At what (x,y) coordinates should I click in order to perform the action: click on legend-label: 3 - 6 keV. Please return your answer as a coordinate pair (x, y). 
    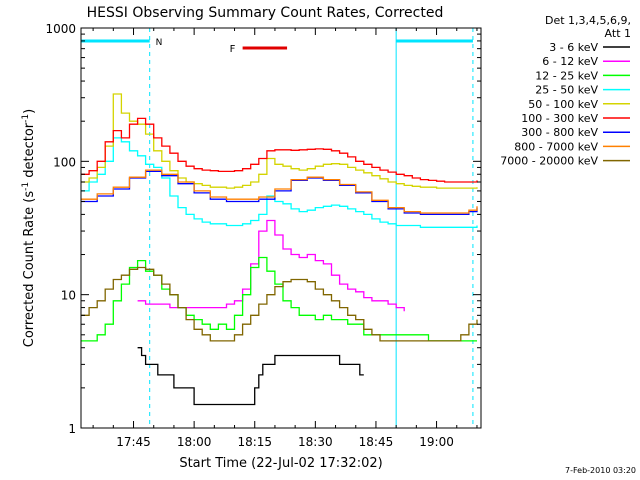
    Looking at the image, I should click on (573, 47).